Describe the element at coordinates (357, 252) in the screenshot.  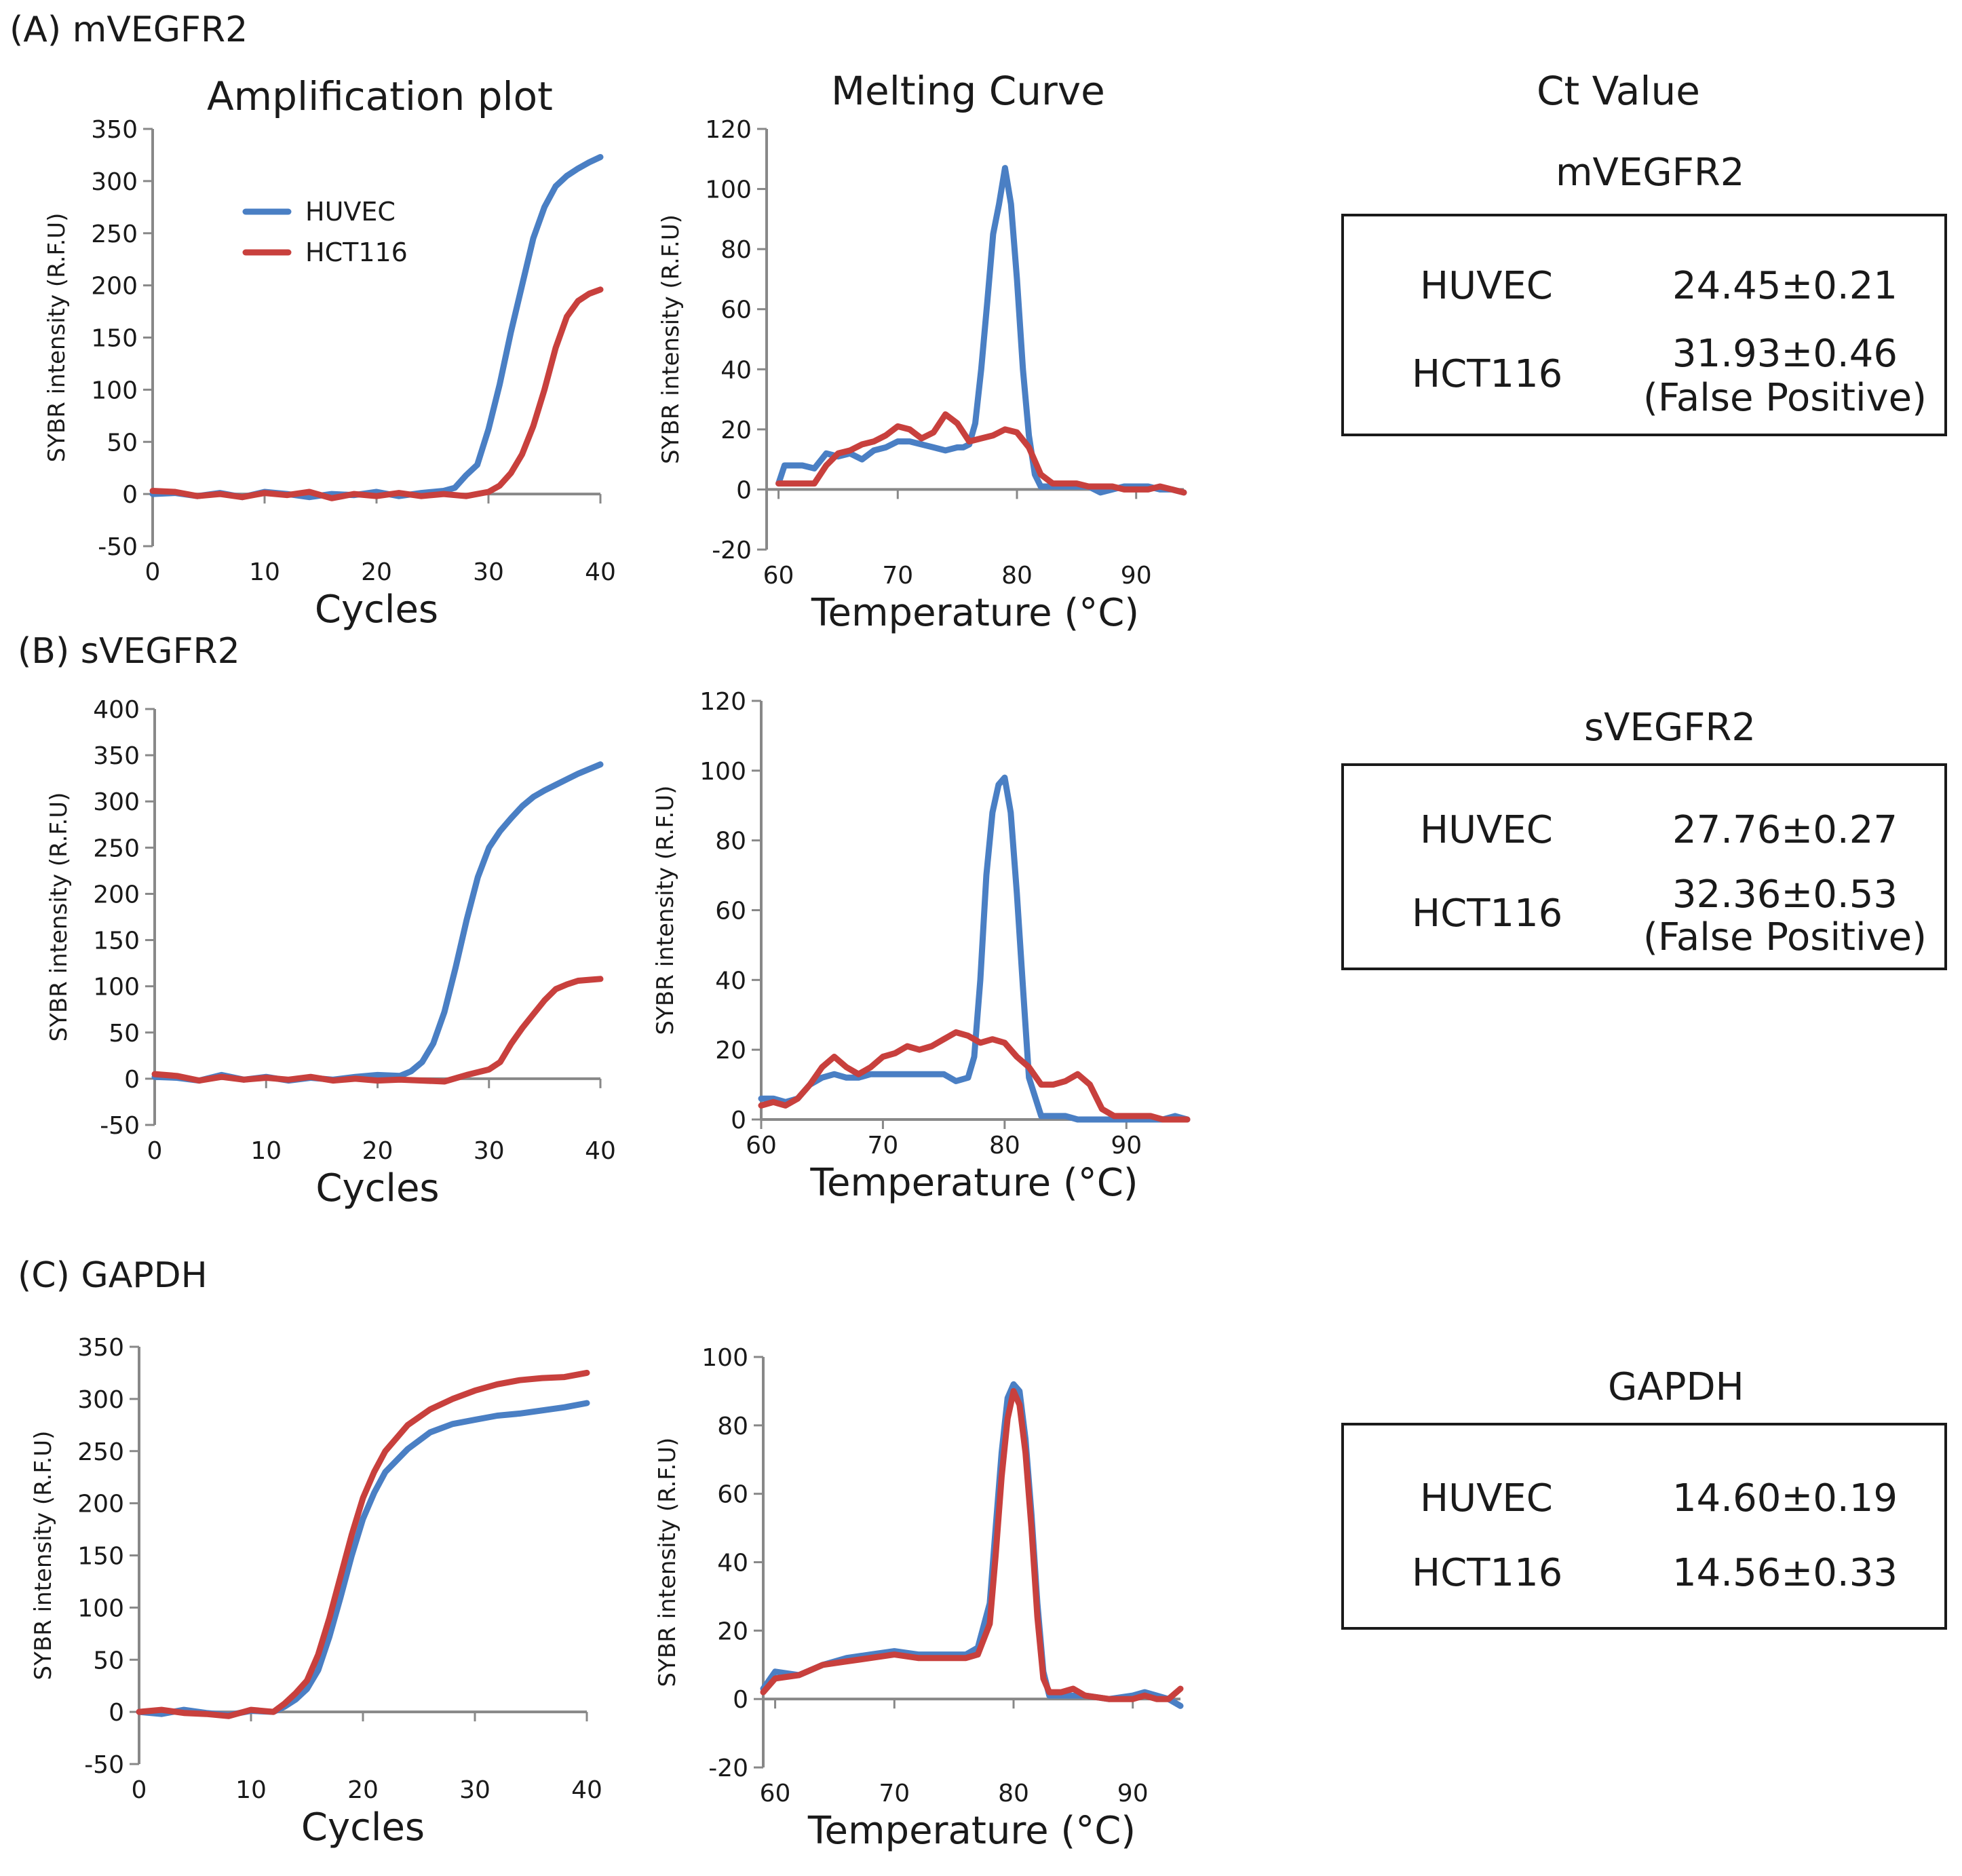
I see `legend-label-hct116: HCT116` at that location.